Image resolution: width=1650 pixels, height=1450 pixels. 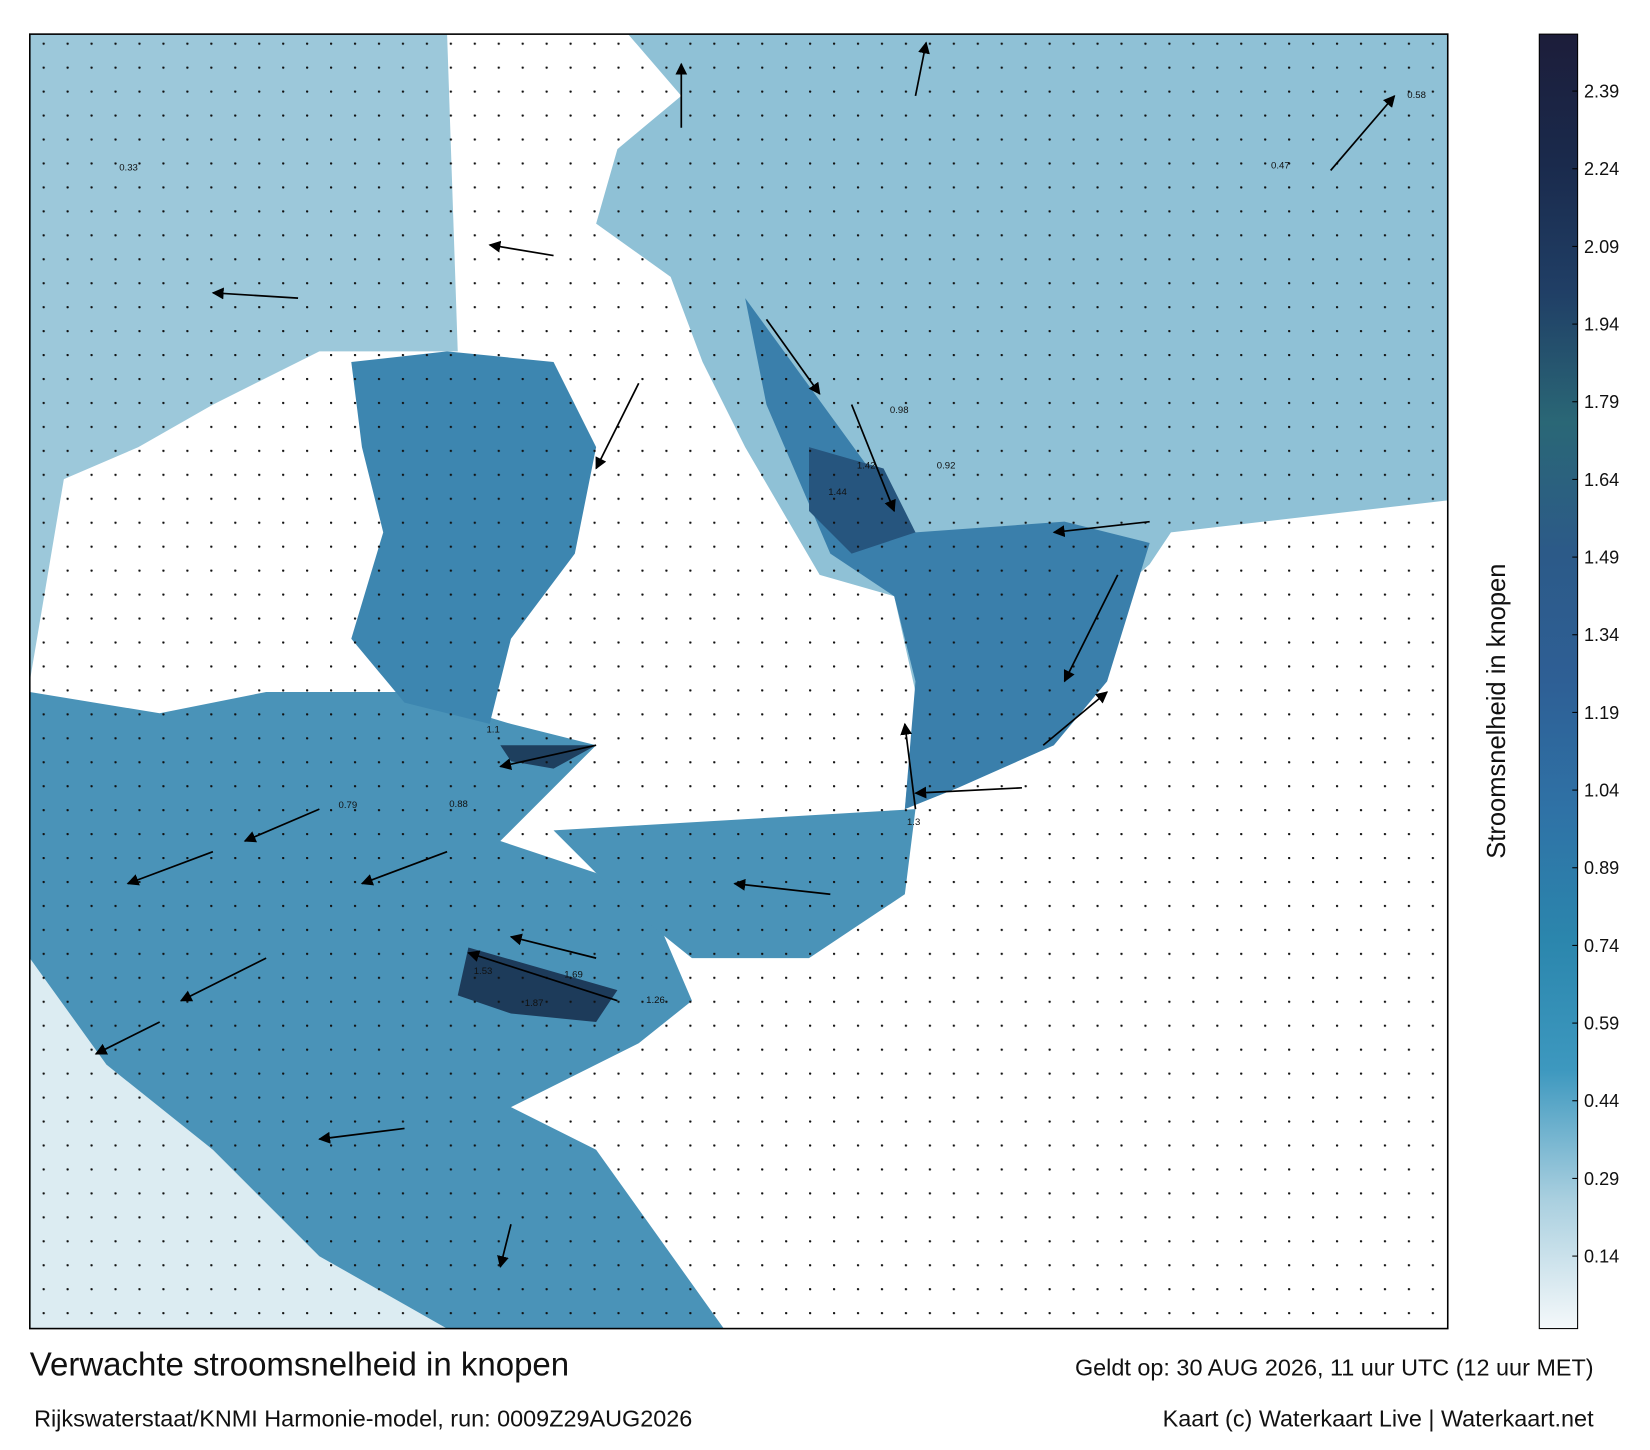 I want to click on colorbar-tick-label: 1.34, so click(x=1601, y=635).